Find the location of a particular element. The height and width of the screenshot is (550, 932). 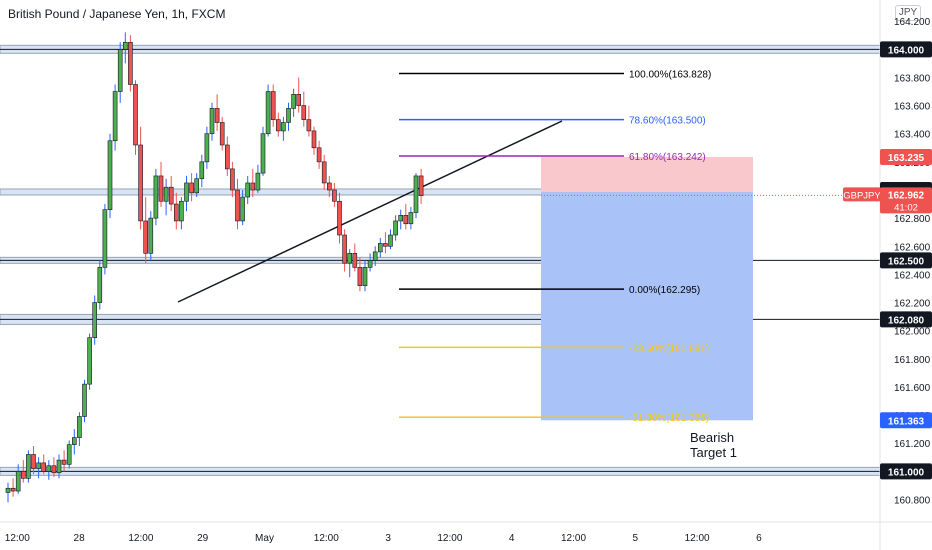

symbol-tag-bg is located at coordinates (862, 194).